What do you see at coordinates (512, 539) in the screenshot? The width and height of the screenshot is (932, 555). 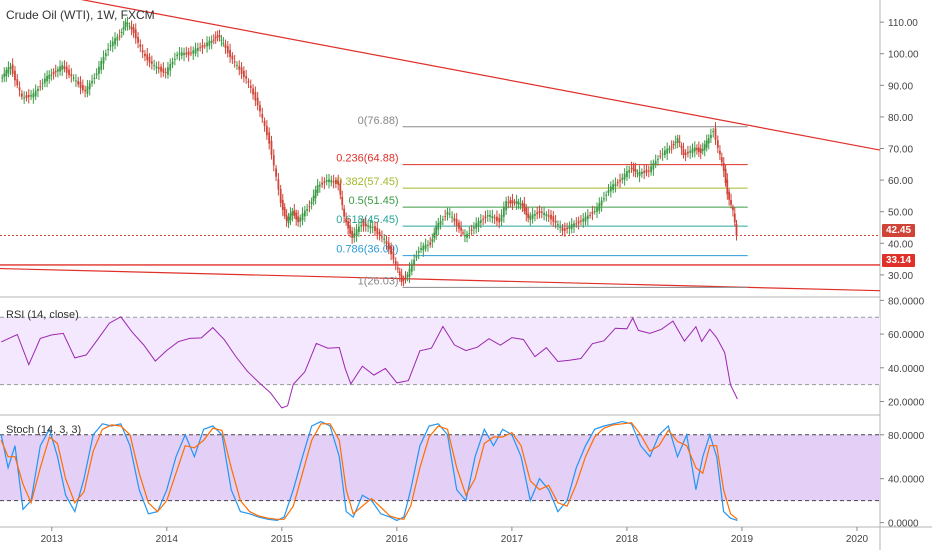 I see `x-tick-label: 2017` at bounding box center [512, 539].